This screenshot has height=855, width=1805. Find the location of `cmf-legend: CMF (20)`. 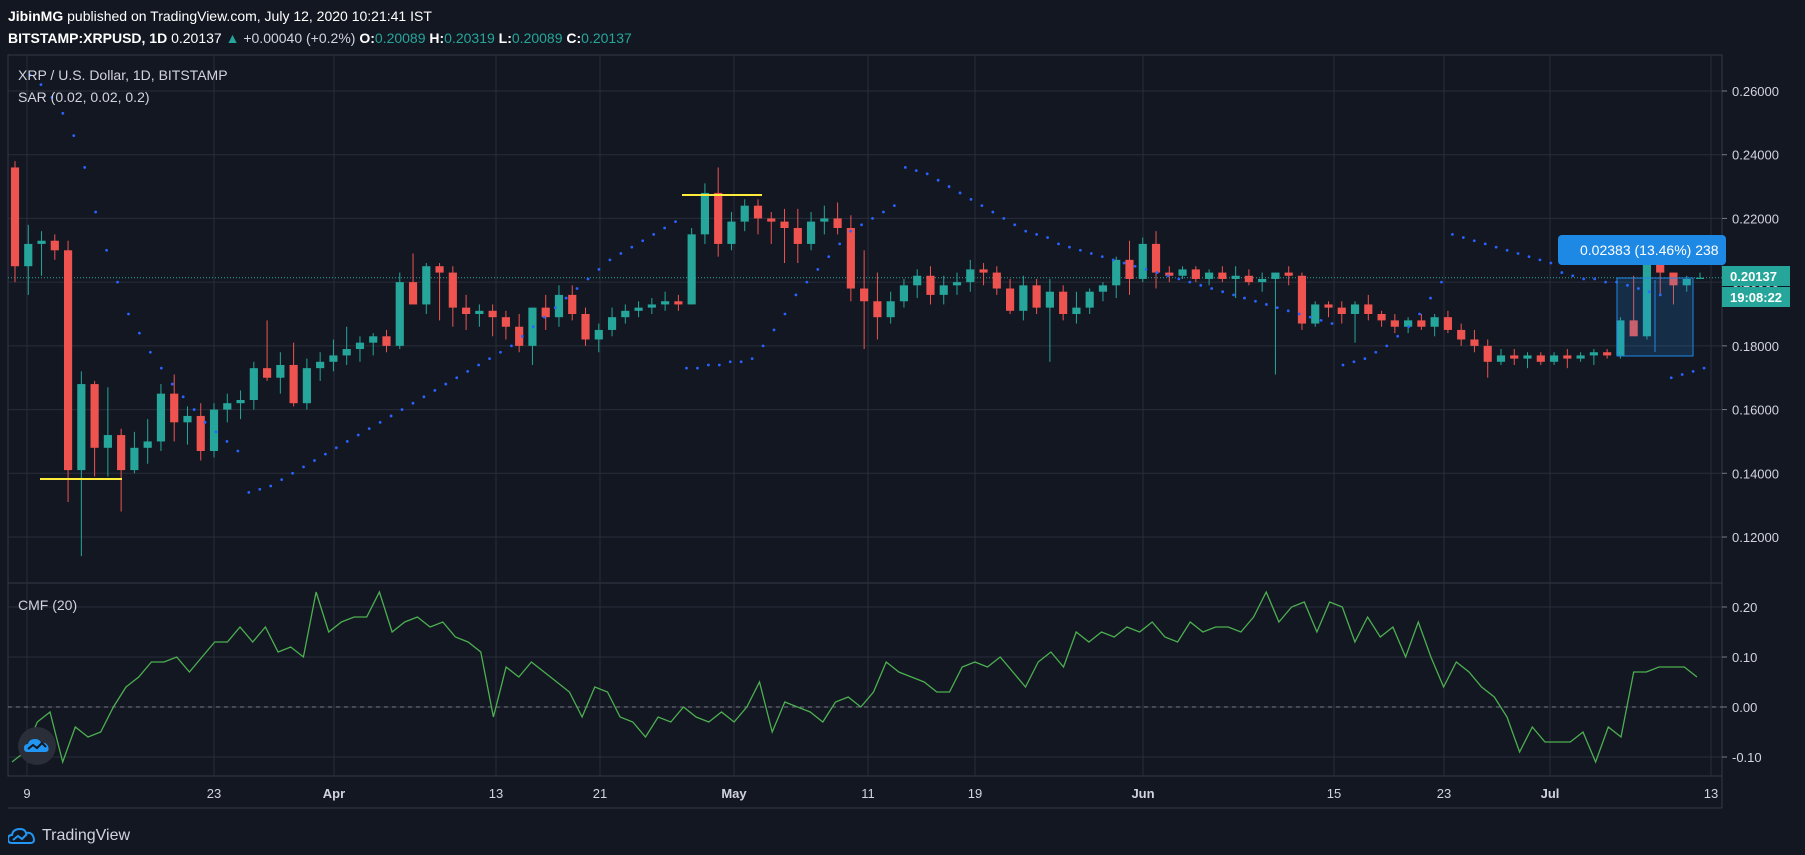

cmf-legend: CMF (20) is located at coordinates (48, 605).